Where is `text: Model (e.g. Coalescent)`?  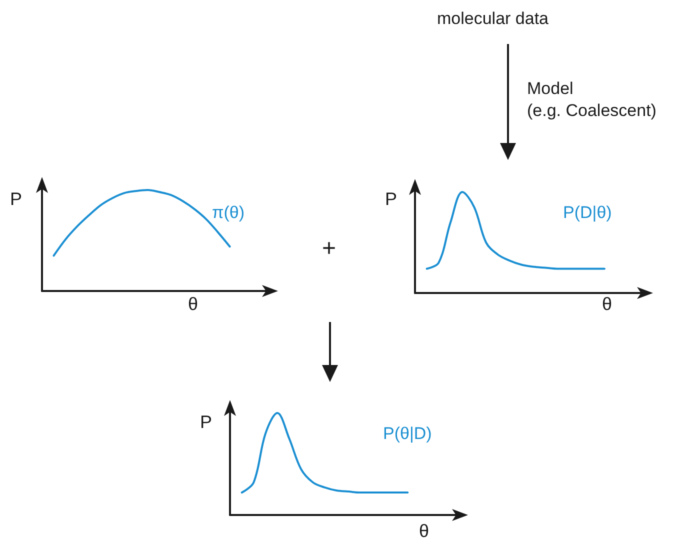
text: Model (e.g. Coalescent) is located at coordinates (591, 100).